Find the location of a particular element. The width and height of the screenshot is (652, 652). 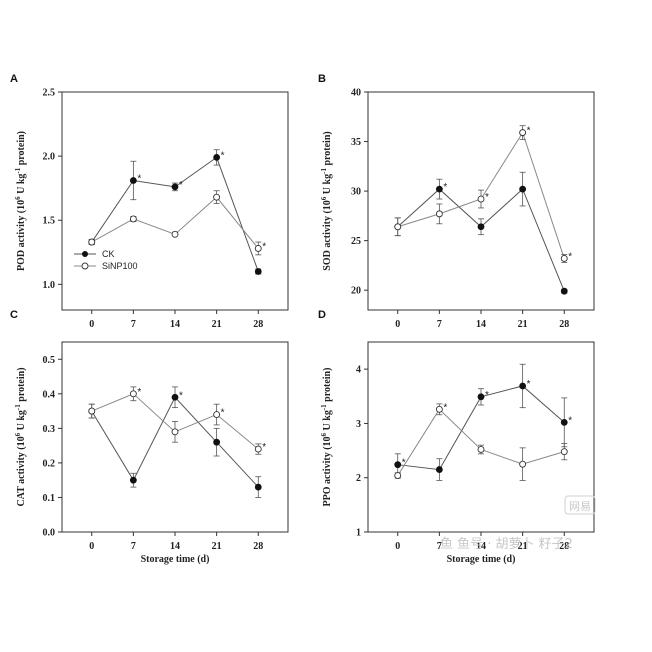

y-tick-label: 2.5 is located at coordinates (49, 93).